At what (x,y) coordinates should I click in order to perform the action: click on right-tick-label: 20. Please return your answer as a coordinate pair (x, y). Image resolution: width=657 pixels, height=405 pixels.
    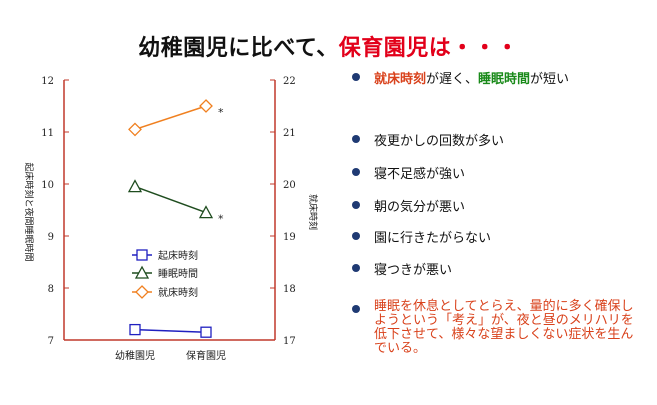
    Looking at the image, I should click on (289, 185).